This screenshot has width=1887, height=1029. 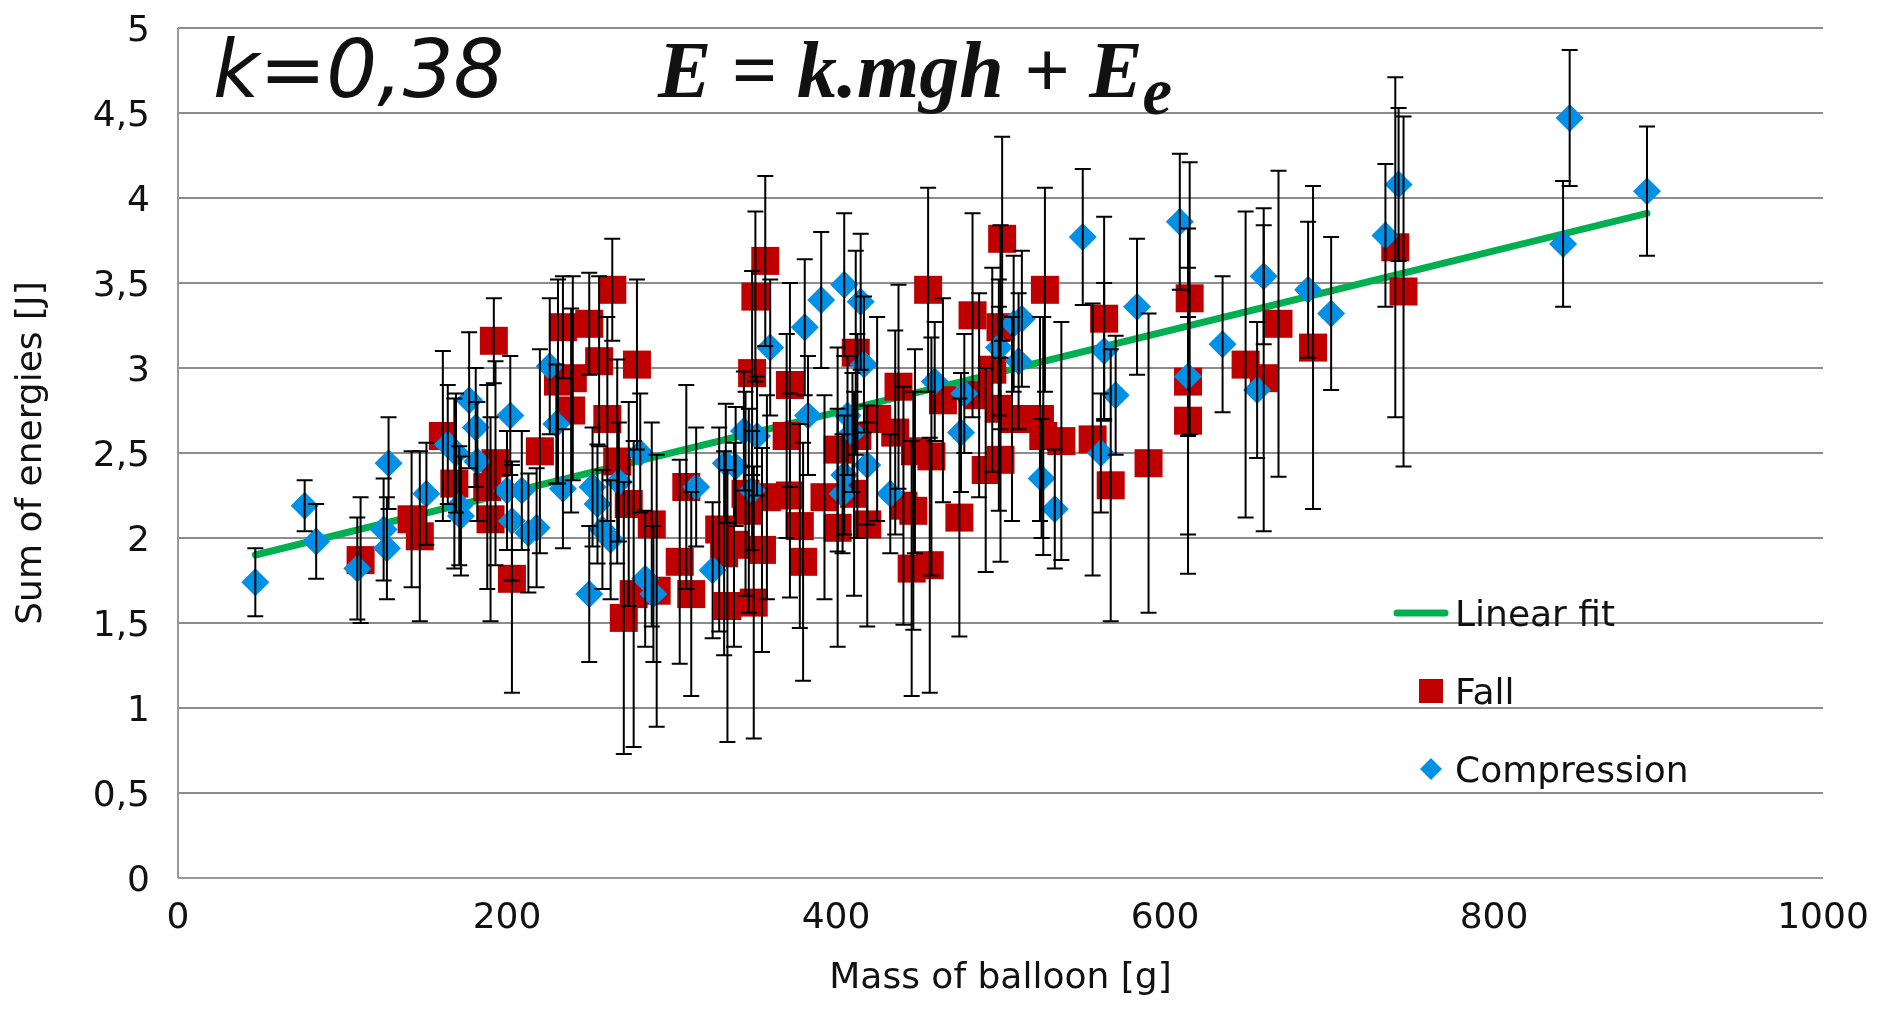 I want to click on x-tick-label: 400, so click(x=836, y=915).